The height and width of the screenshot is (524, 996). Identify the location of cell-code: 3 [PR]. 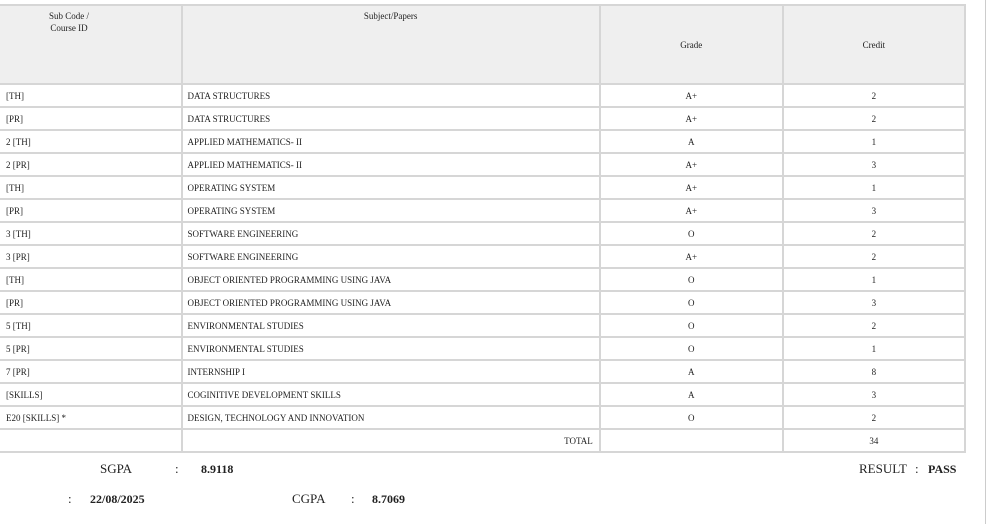
(91, 256).